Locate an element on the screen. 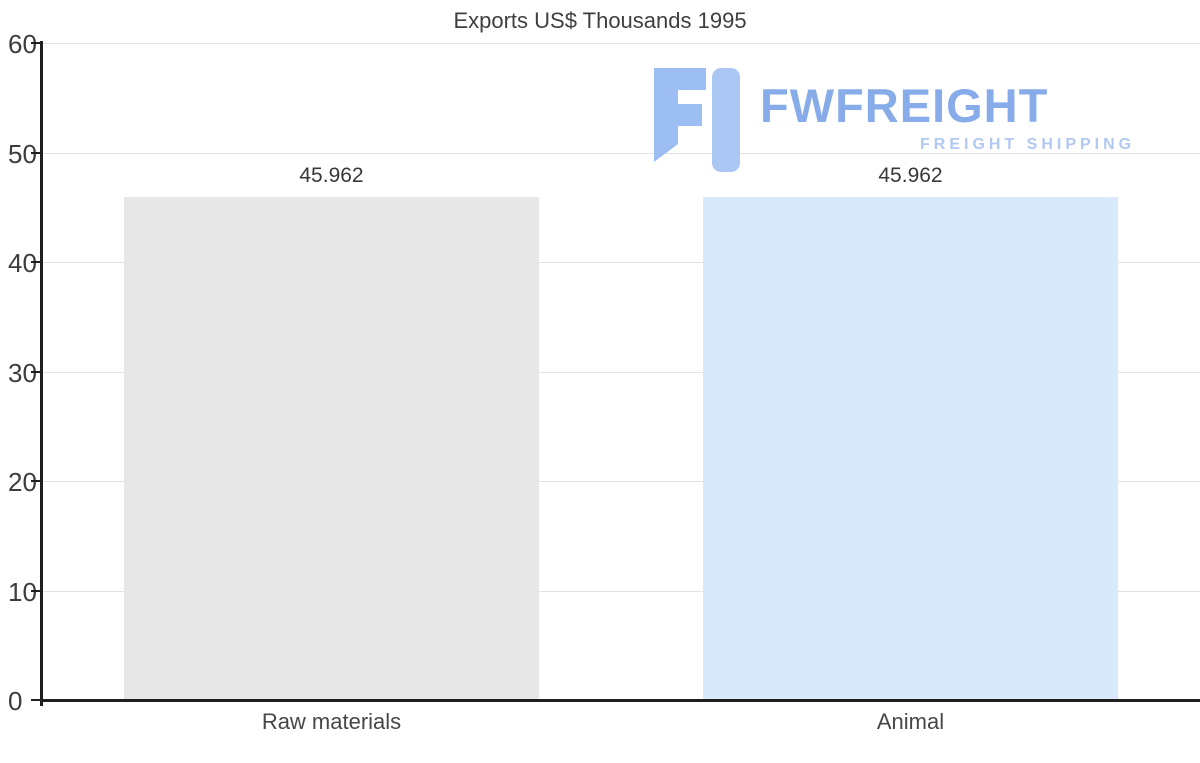 The width and height of the screenshot is (1200, 763). y-axis-line is located at coordinates (41, 373).